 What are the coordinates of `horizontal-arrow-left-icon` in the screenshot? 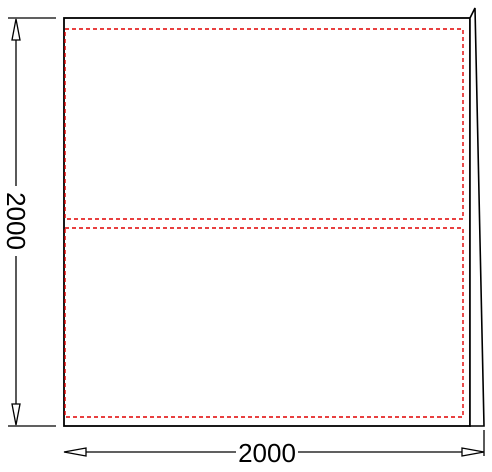 It's located at (75, 452).